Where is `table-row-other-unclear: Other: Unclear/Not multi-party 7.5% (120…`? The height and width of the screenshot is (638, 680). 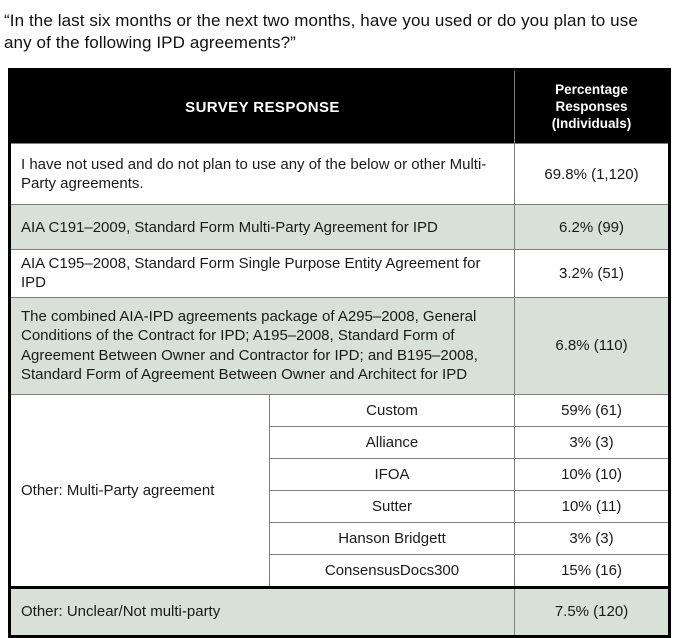 table-row-other-unclear: Other: Unclear/Not multi-party 7.5% (120… is located at coordinates (339, 611).